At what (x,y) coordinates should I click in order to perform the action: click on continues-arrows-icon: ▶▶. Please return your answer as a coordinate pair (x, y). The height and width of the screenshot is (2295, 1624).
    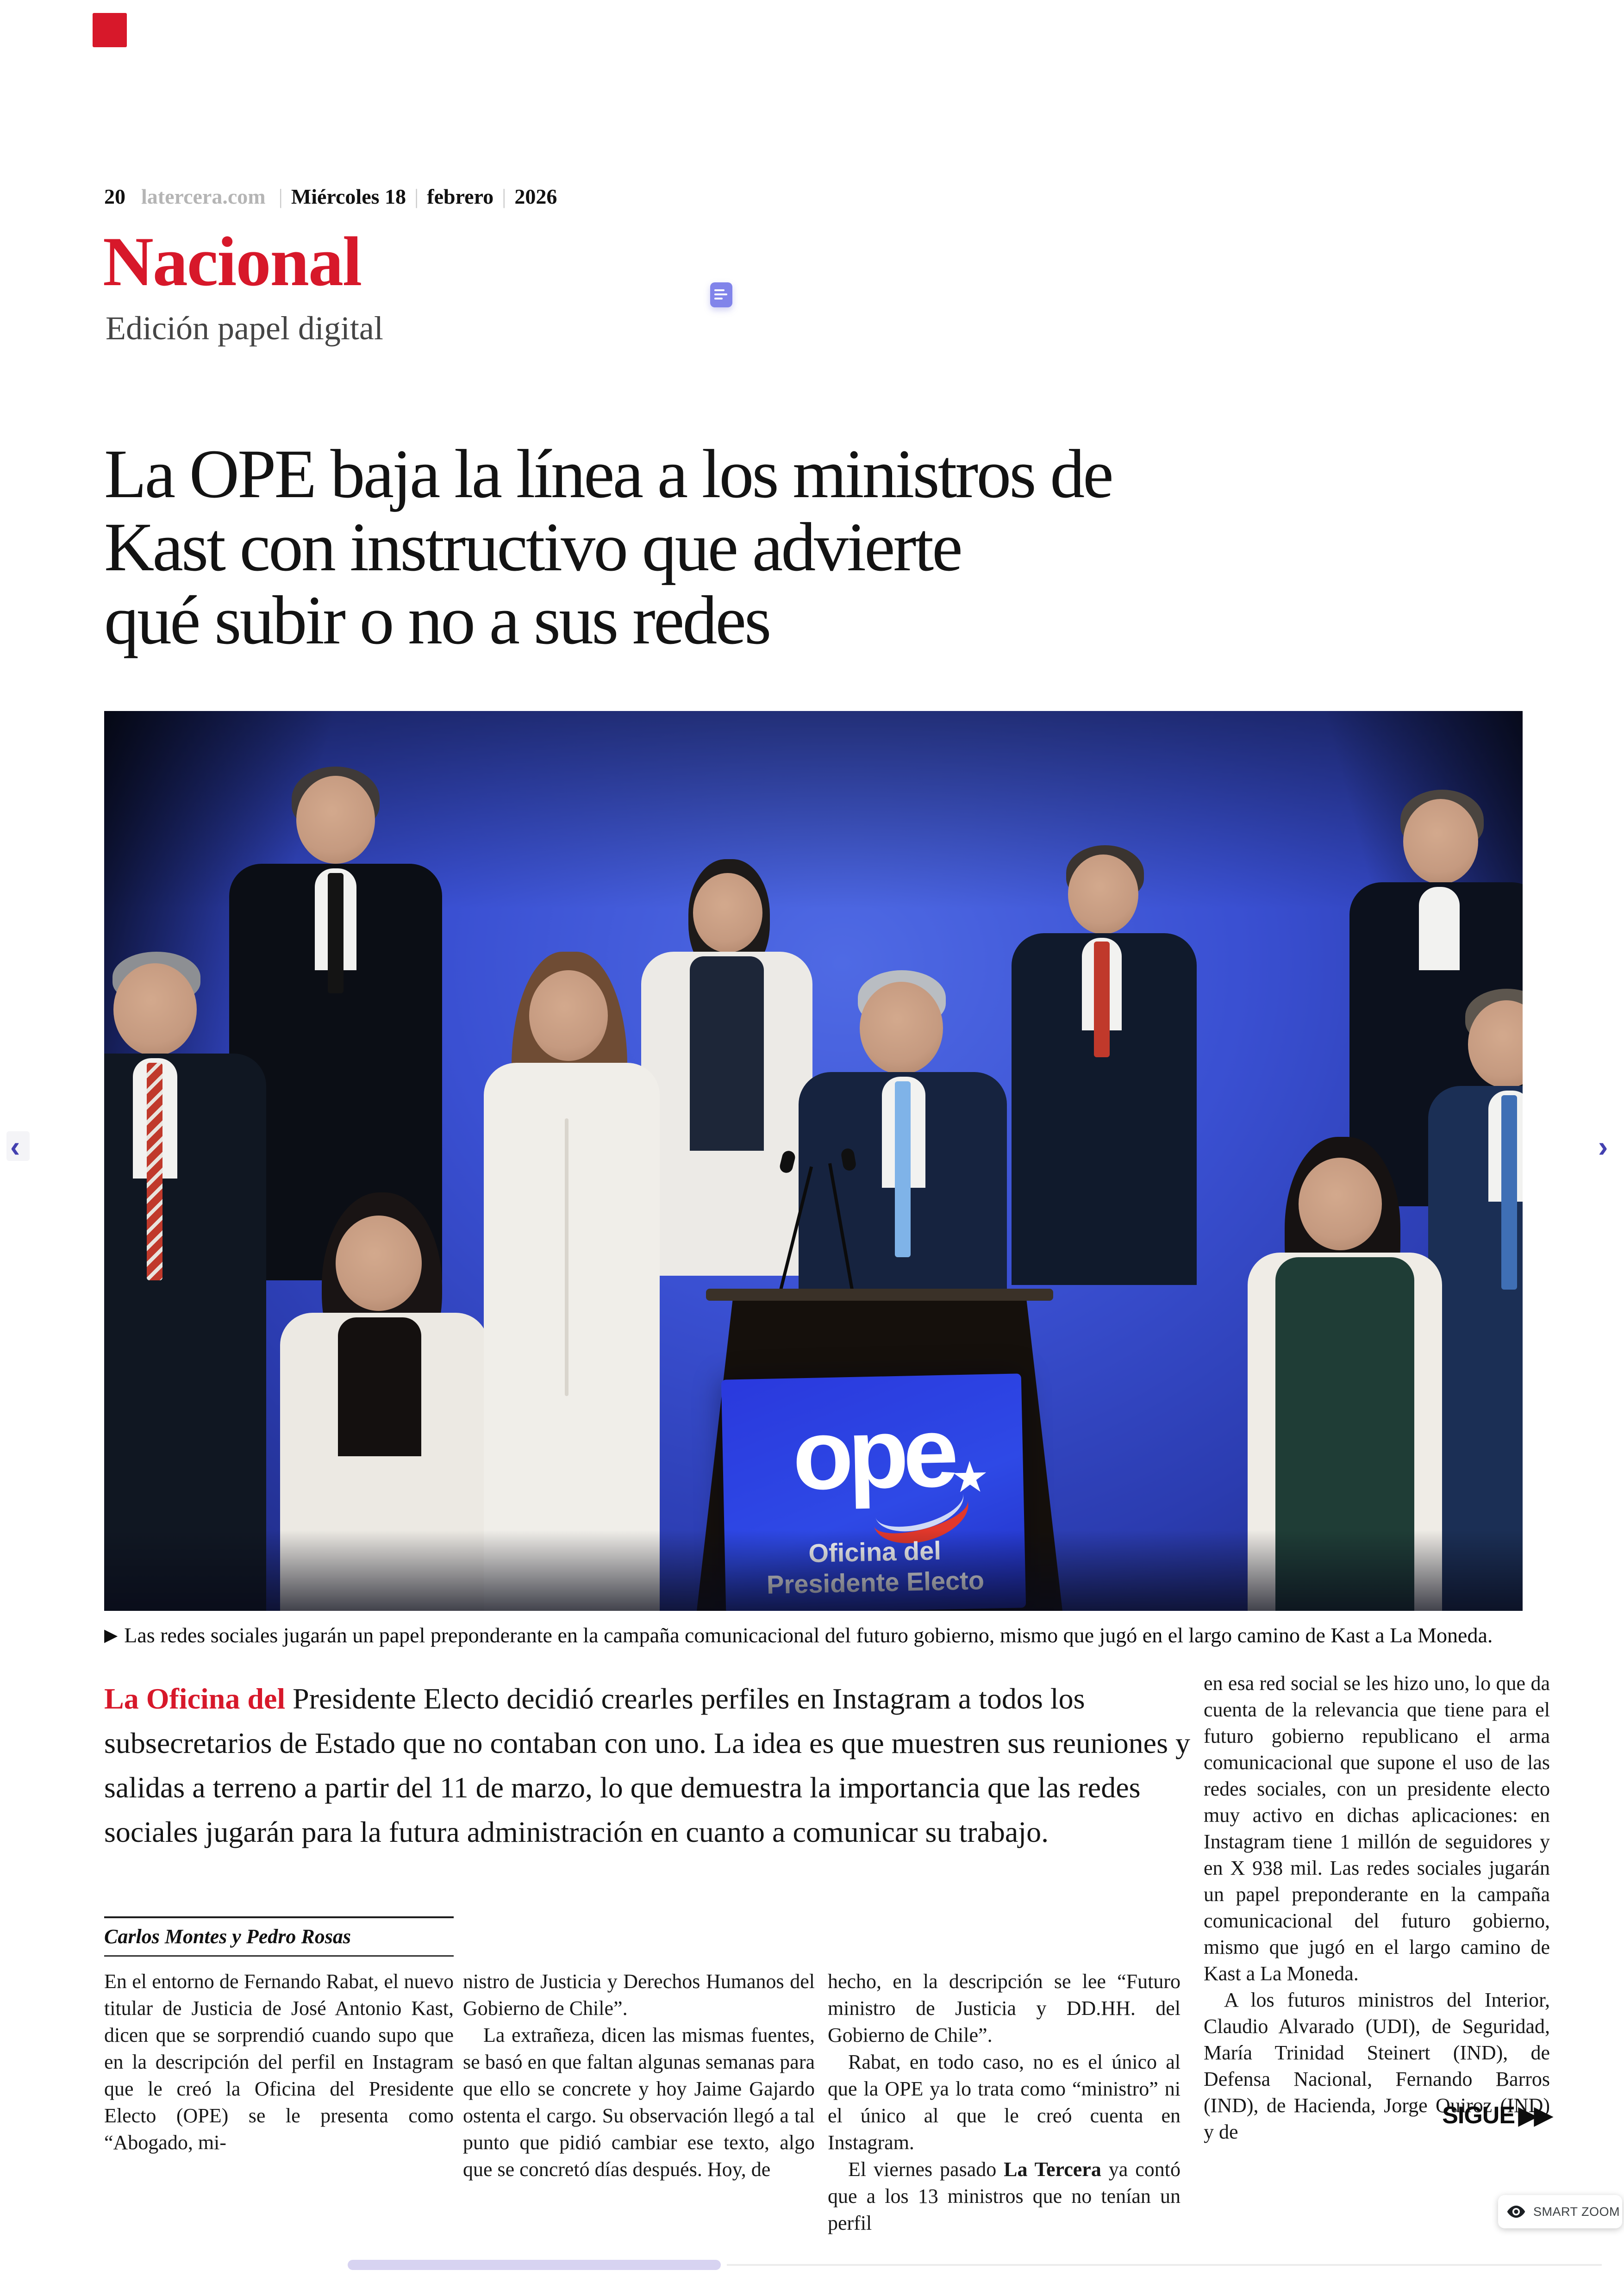
    Looking at the image, I should click on (1535, 2115).